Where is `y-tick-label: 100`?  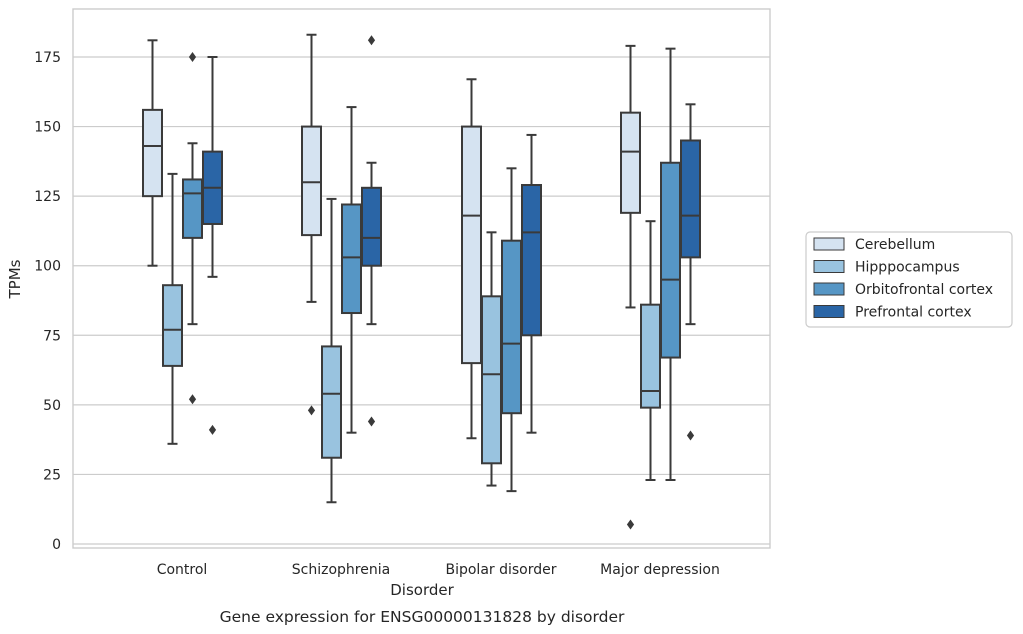
y-tick-label: 100 is located at coordinates (47, 267).